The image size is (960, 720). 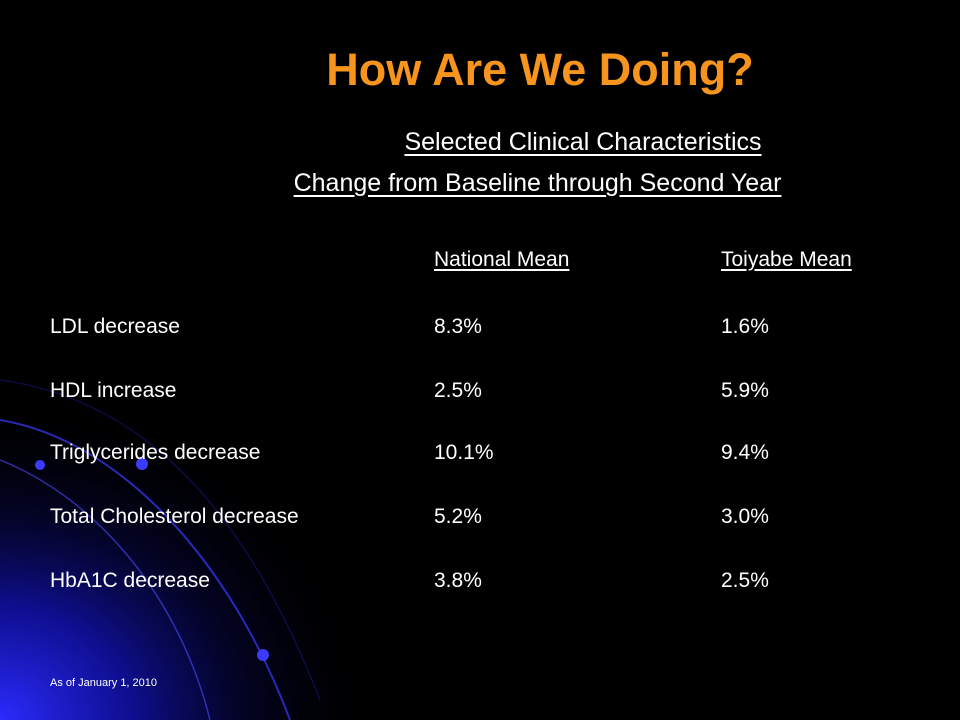 What do you see at coordinates (464, 452) in the screenshot?
I see `national-value: 10.1%` at bounding box center [464, 452].